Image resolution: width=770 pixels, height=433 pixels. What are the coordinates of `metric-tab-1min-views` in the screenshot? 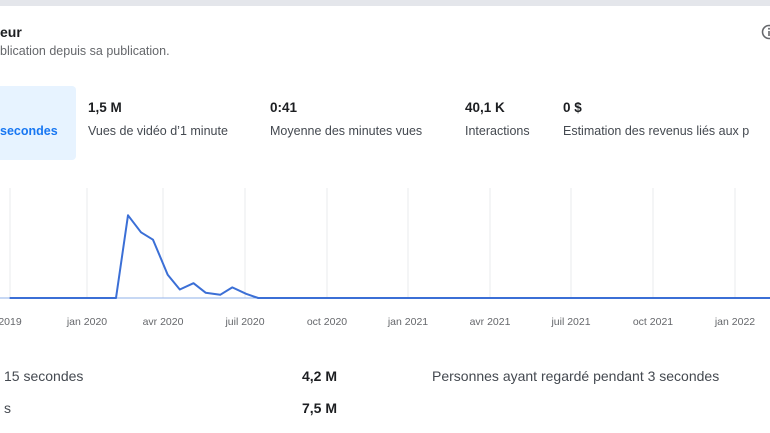 It's located at (167, 123).